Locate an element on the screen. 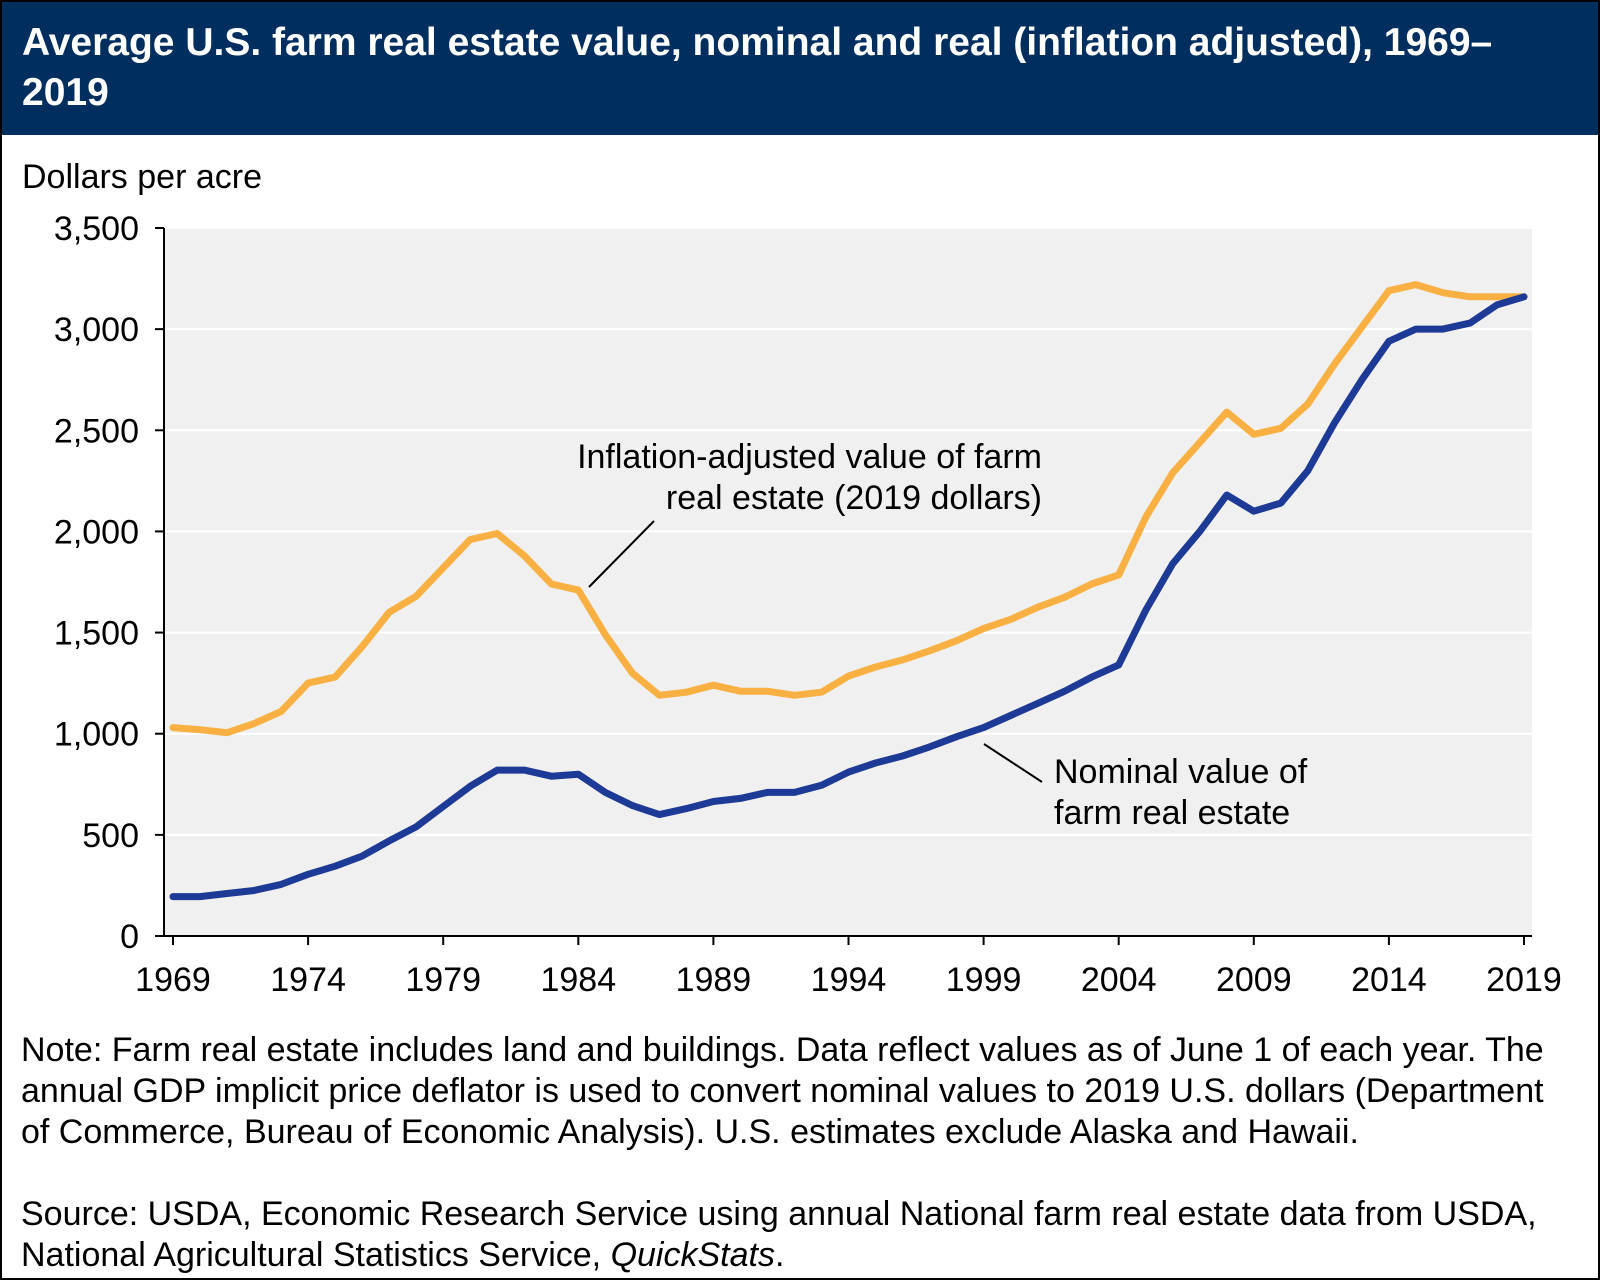 Image resolution: width=1600 pixels, height=1280 pixels. real-annotation-leader is located at coordinates (621, 554).